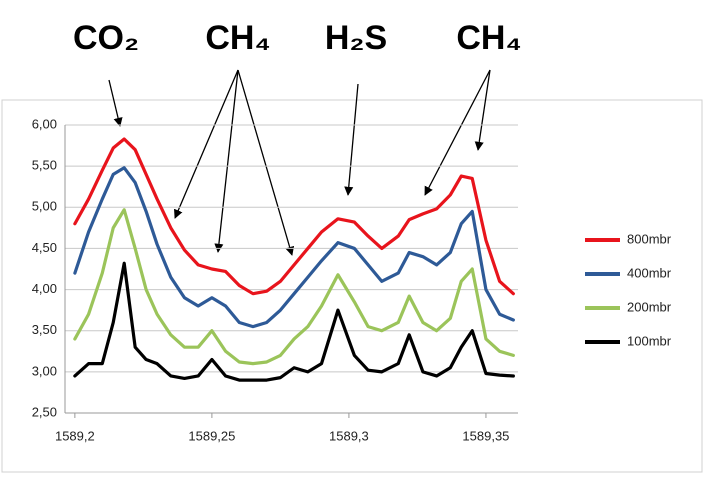 The width and height of the screenshot is (705, 479). I want to click on y-tick-label: 6,00, so click(44, 123).